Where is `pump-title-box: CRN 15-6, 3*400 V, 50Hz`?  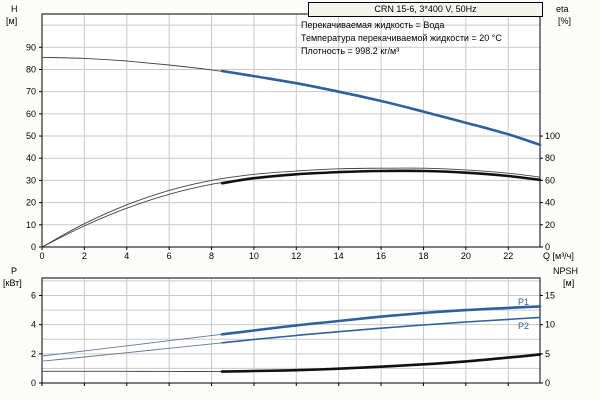 pump-title-box: CRN 15-6, 3*400 V, 50Hz is located at coordinates (425, 9).